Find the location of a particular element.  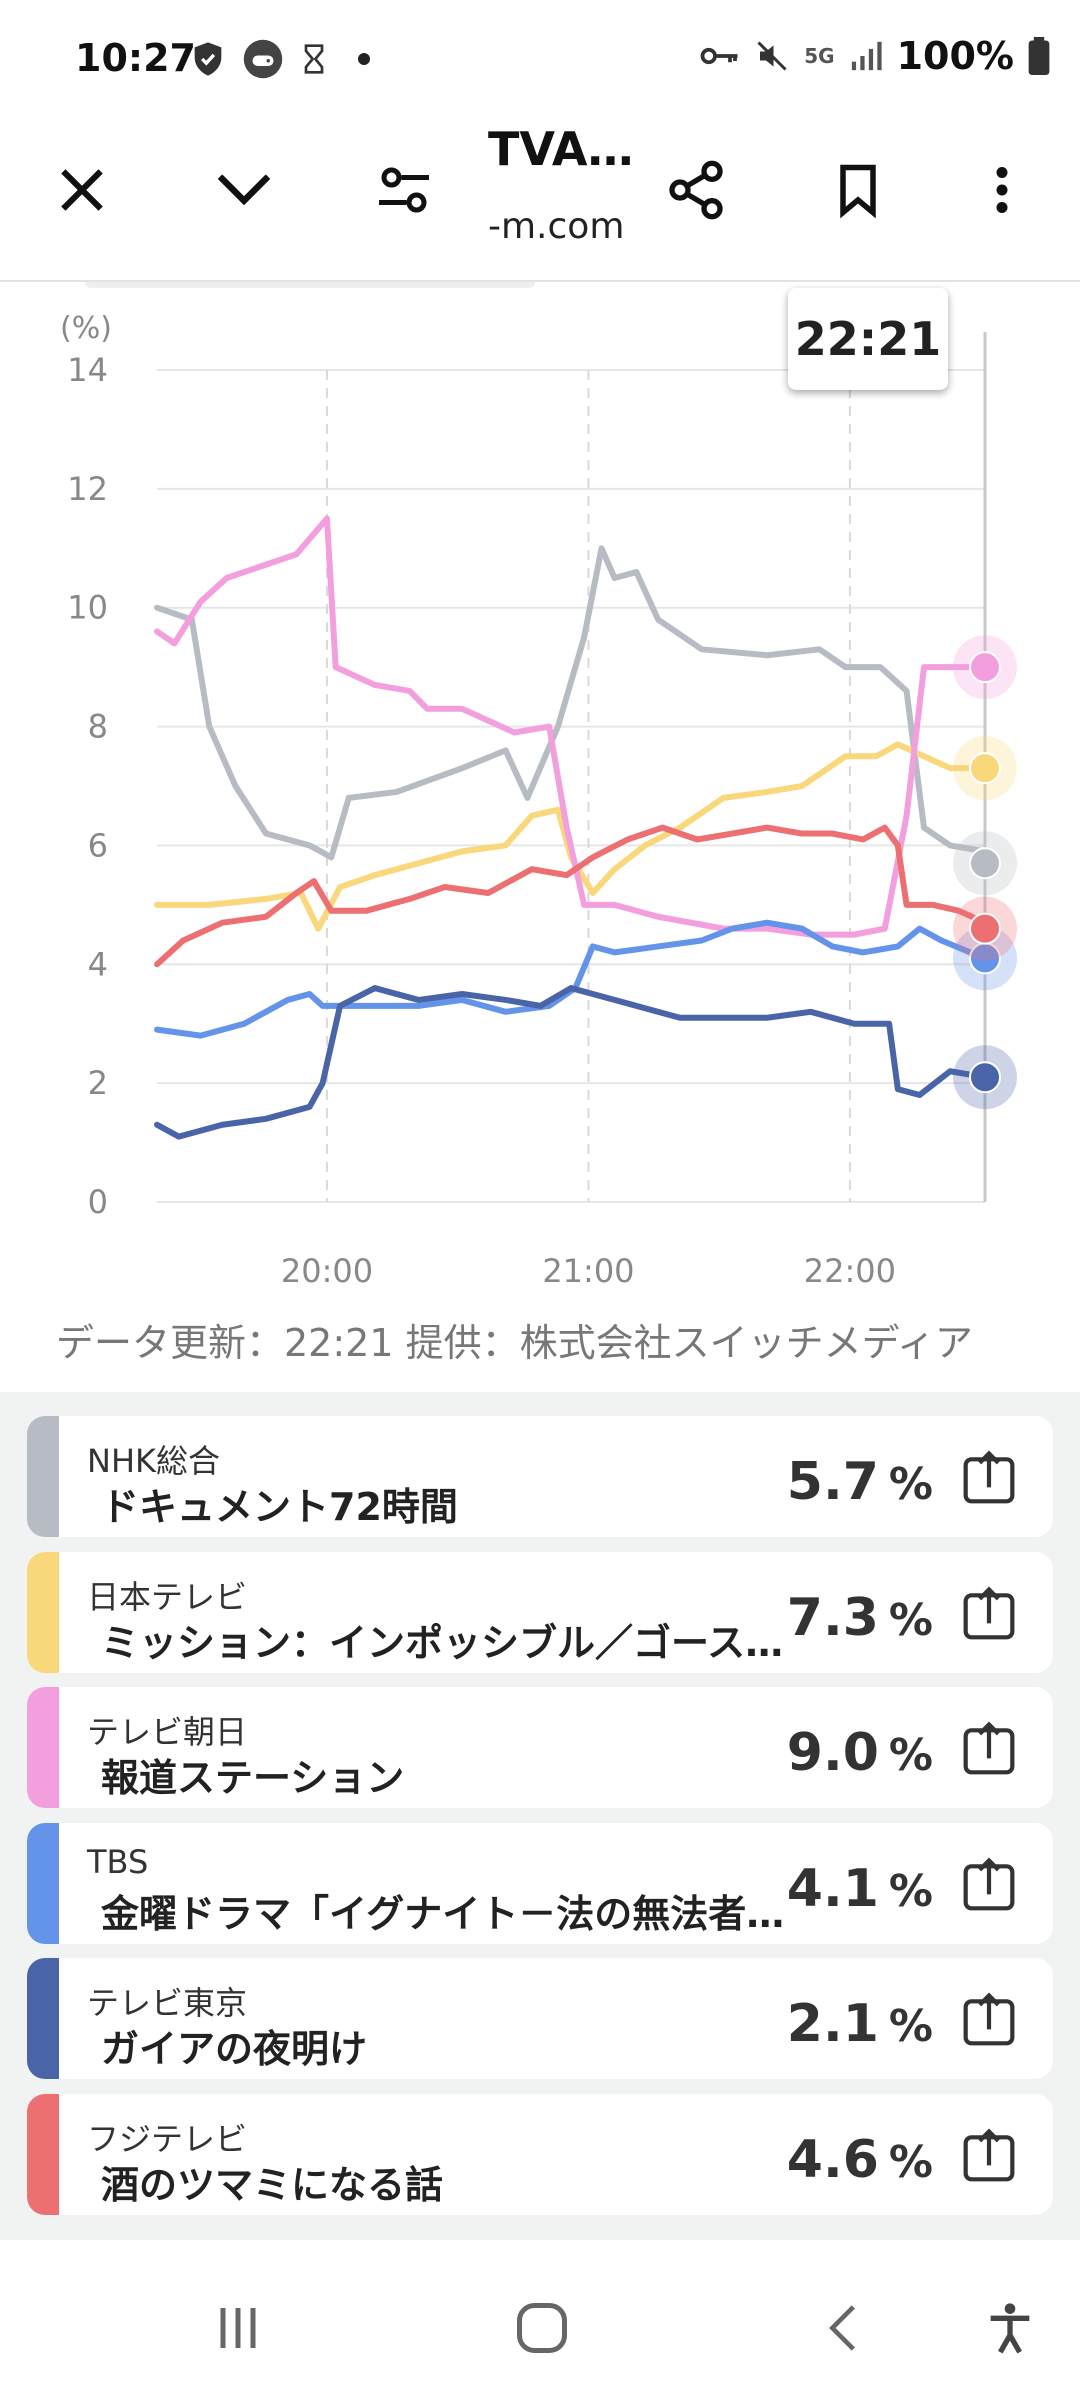

channel-card: テレビ東京ガイアの夜明け 2.1% is located at coordinates (540, 2018).